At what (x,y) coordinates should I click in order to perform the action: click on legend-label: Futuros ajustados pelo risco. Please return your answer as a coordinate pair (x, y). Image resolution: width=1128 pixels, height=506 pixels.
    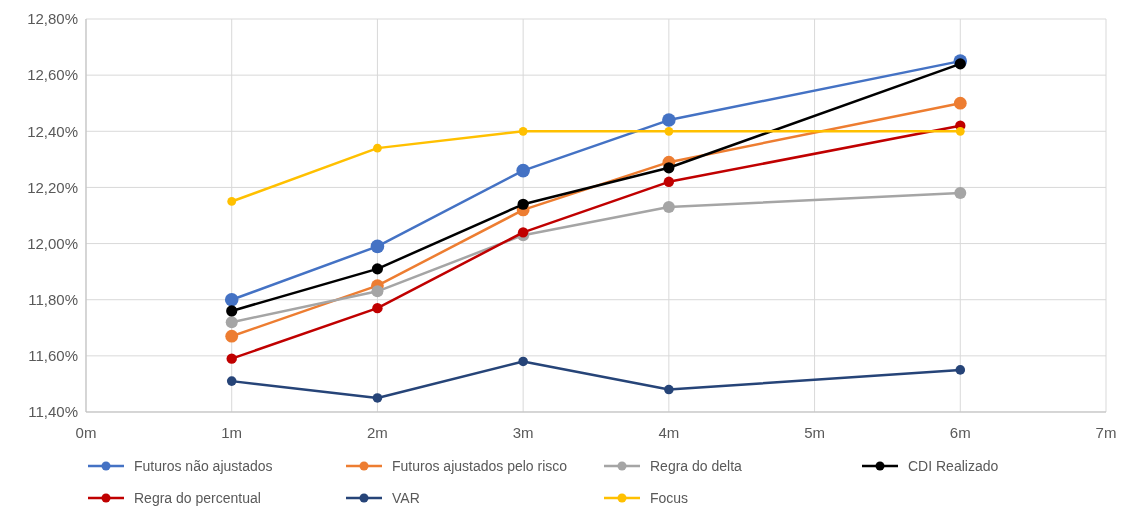
    Looking at the image, I should click on (480, 465).